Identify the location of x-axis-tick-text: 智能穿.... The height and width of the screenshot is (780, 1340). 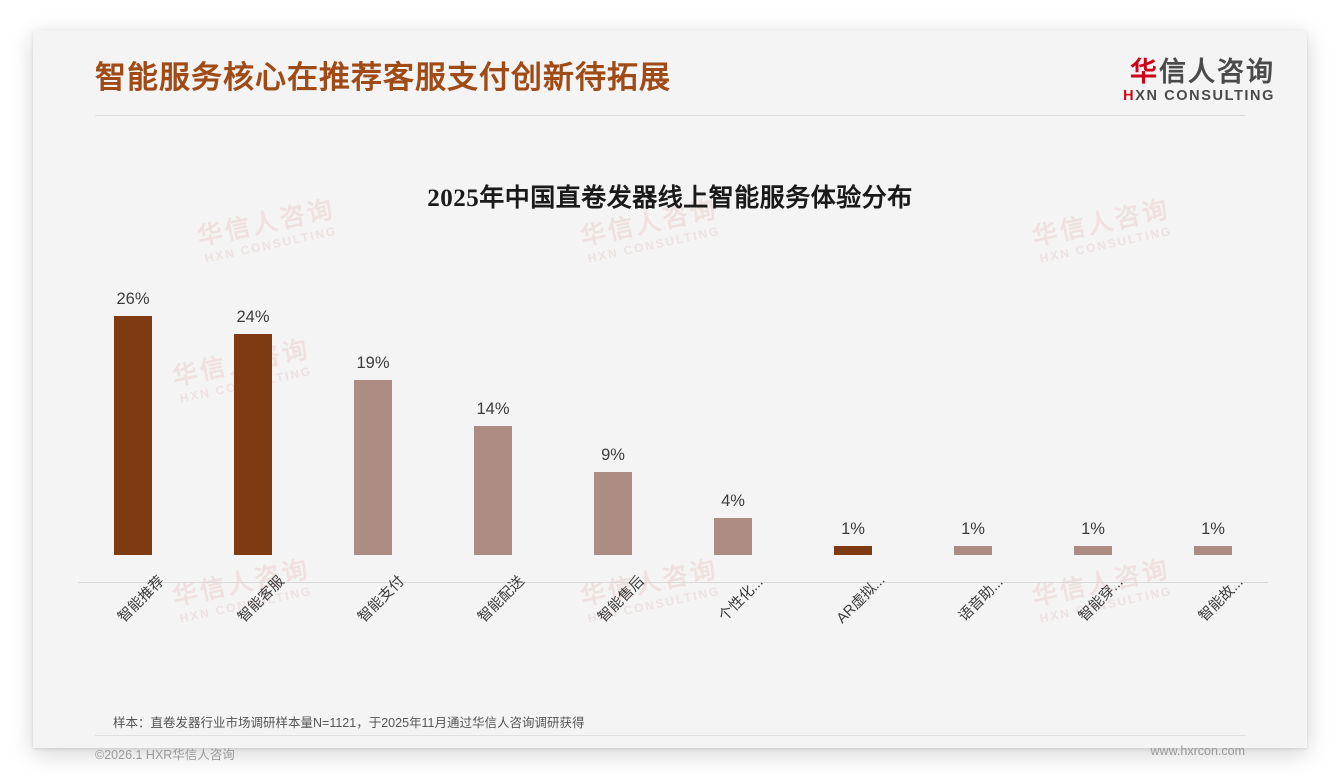
(1101, 599).